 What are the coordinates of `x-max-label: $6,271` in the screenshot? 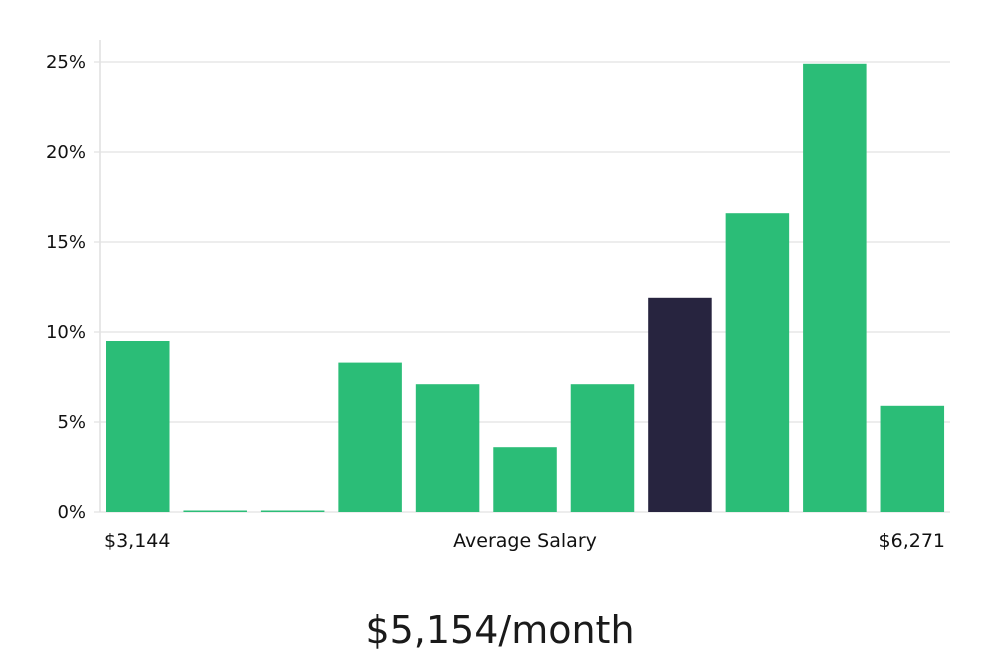 It's located at (912, 541).